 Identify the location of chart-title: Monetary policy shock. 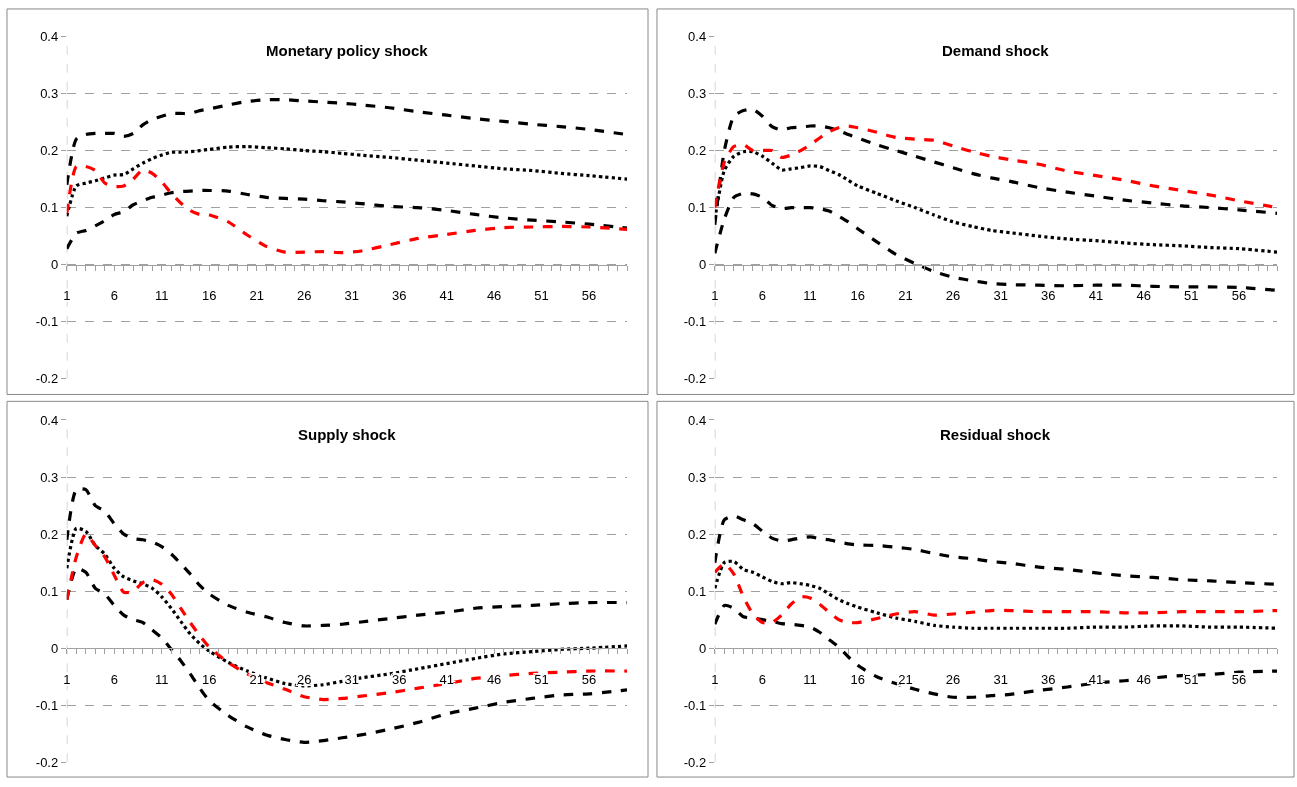
(347, 50).